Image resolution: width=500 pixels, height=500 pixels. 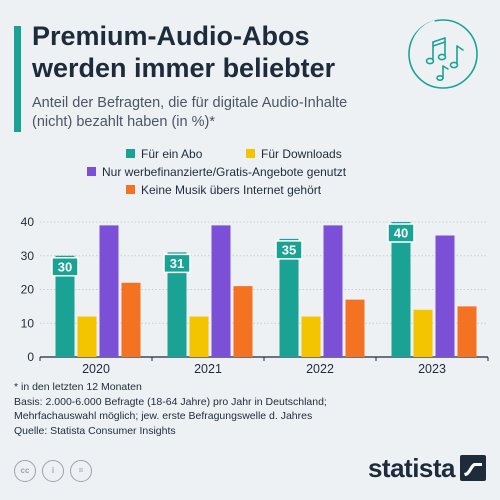 What do you see at coordinates (250, 154) in the screenshot?
I see `legend-swatch-downloads` at bounding box center [250, 154].